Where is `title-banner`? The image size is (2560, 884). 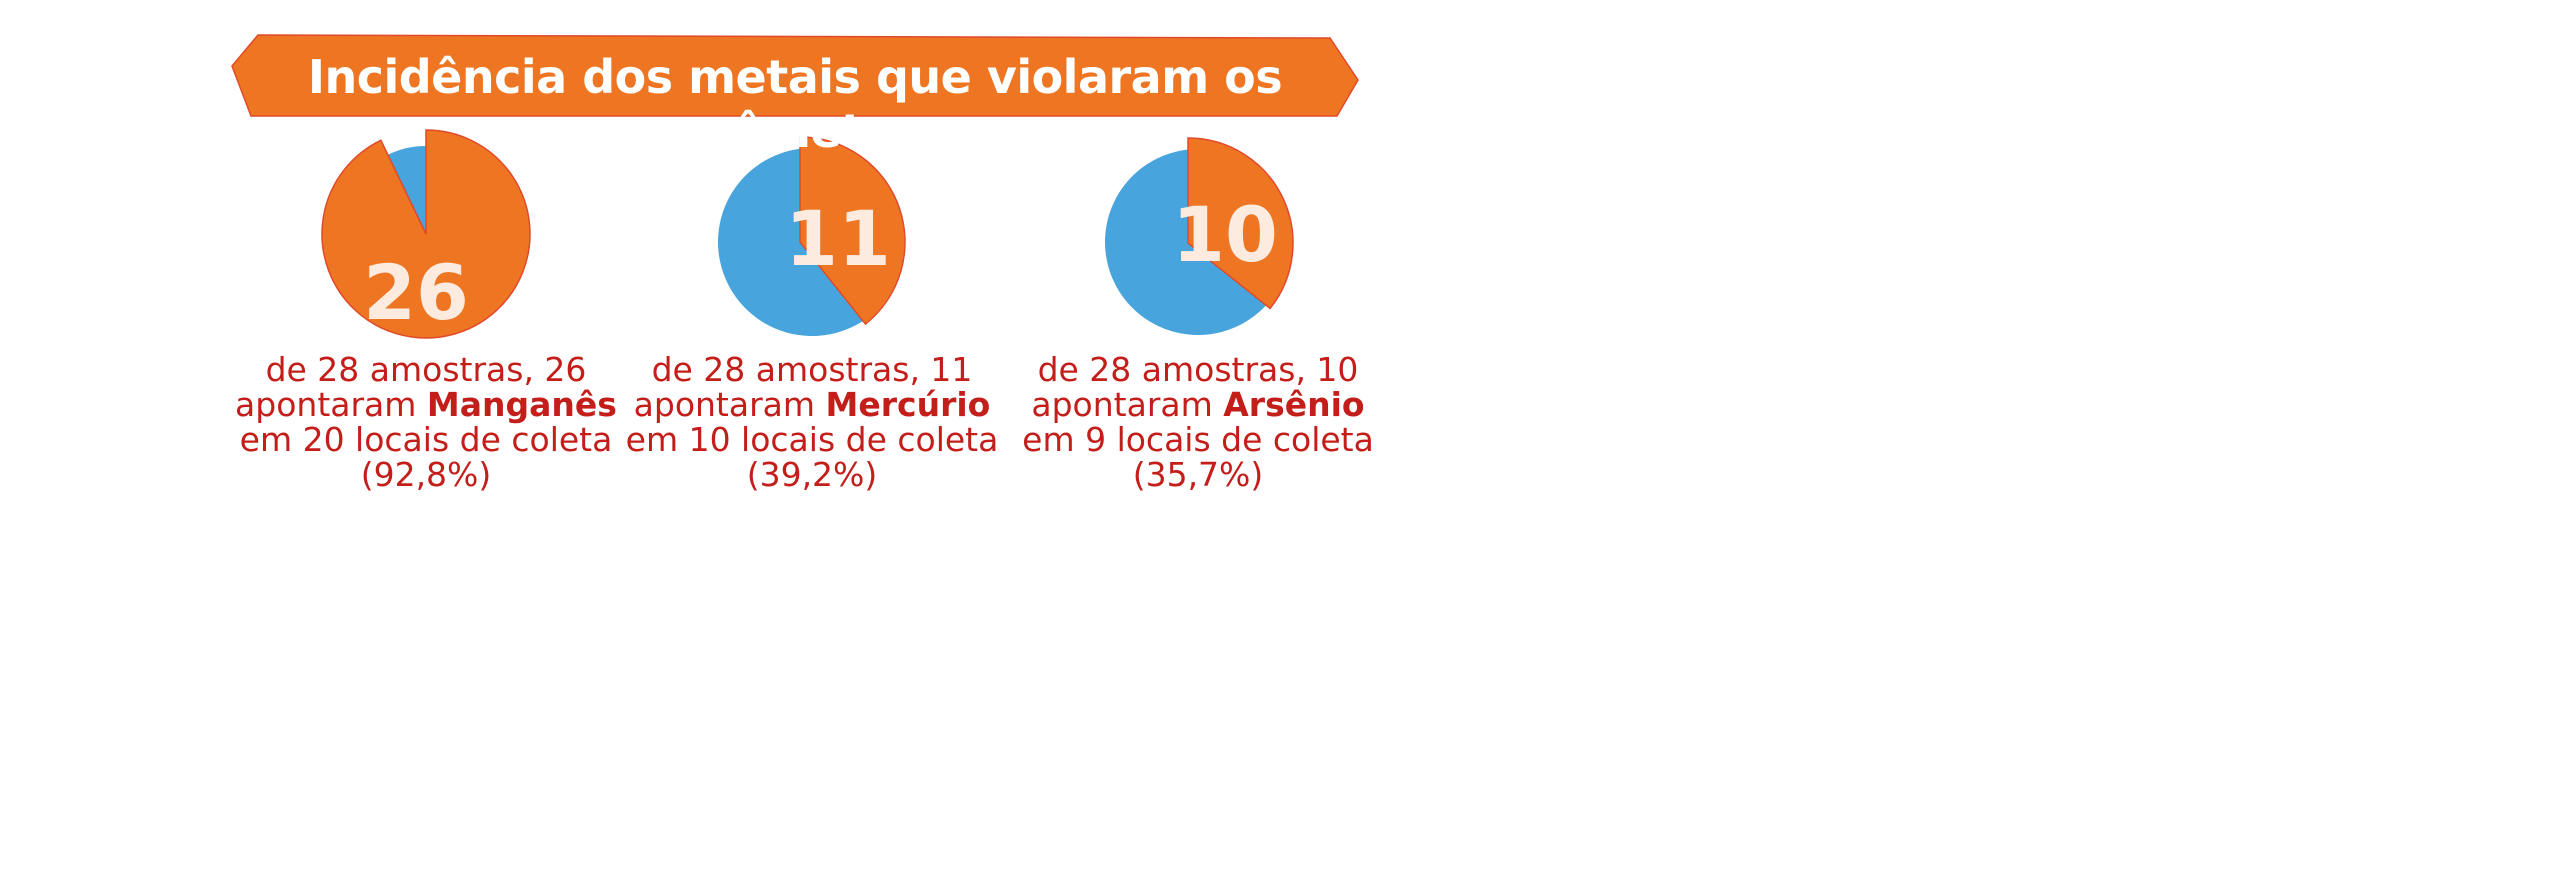
title-banner is located at coordinates (795, 75).